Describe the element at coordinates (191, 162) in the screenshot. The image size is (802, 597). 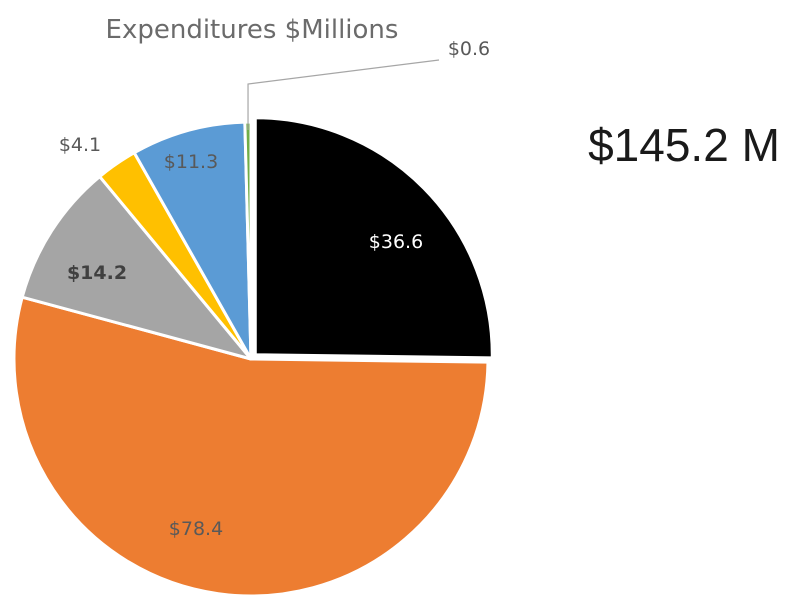
I see `data-label-5: $11.3` at that location.